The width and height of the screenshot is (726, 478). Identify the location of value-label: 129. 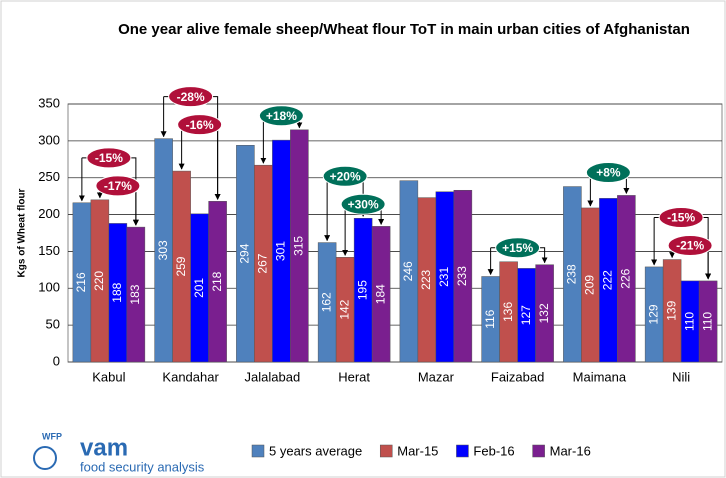
(653, 314).